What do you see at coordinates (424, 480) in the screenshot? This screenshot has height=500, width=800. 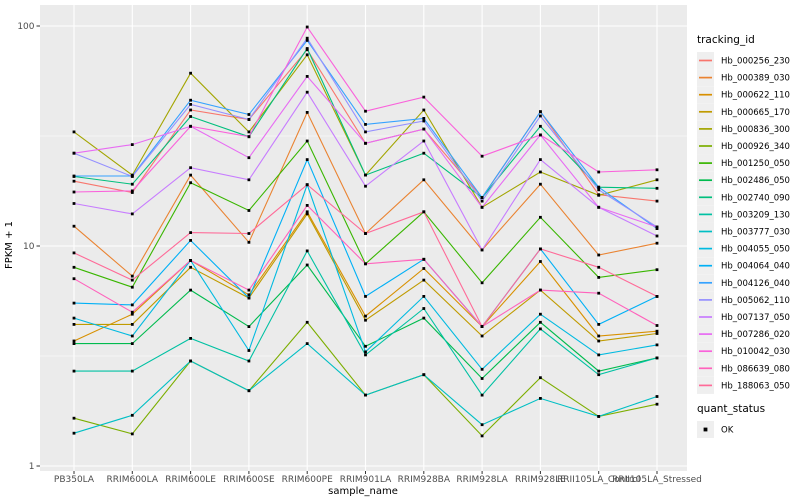 I see `x-tick-label: RRIM928BA` at bounding box center [424, 480].